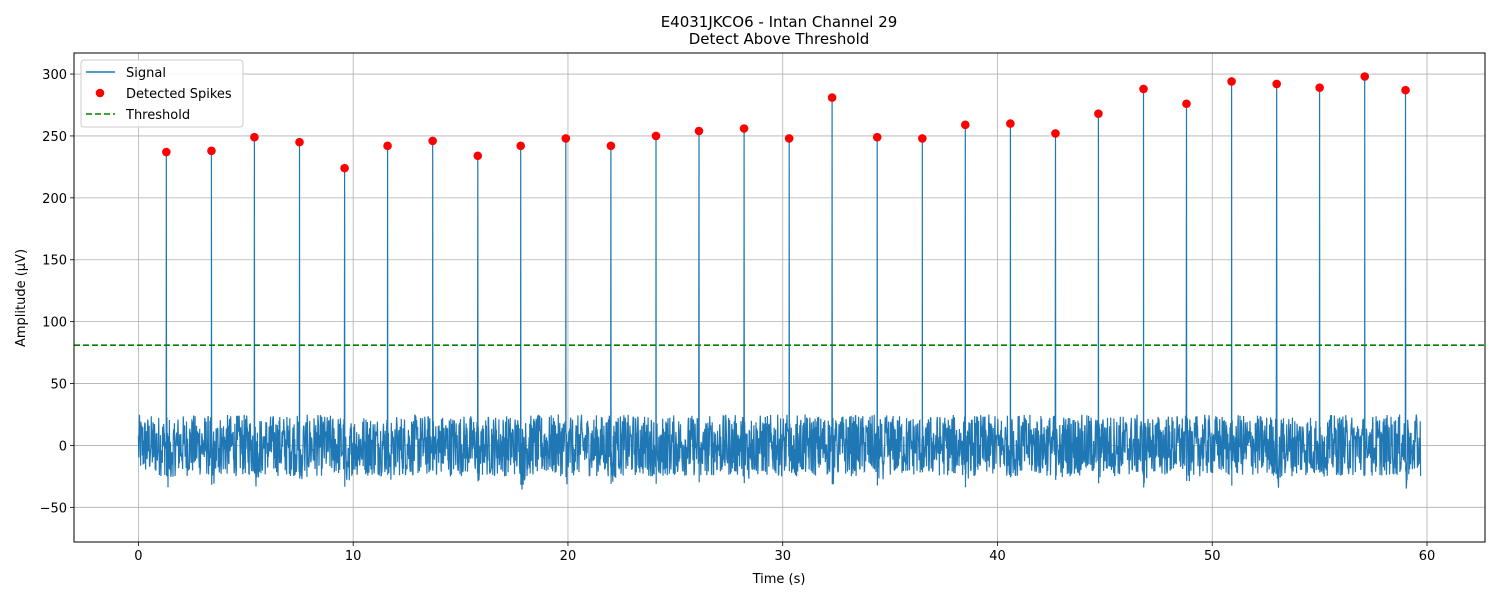 This screenshot has width=1500, height=600. I want to click on y-tick-label: 200, so click(54, 199).